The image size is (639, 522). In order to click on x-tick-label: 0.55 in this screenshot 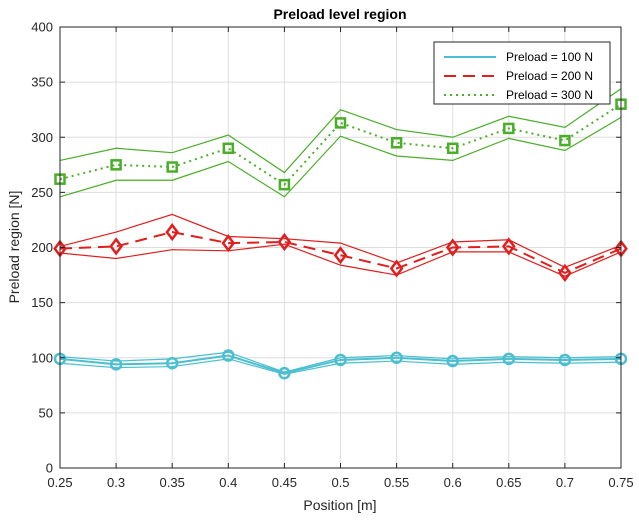, I will do `click(396, 482)`.